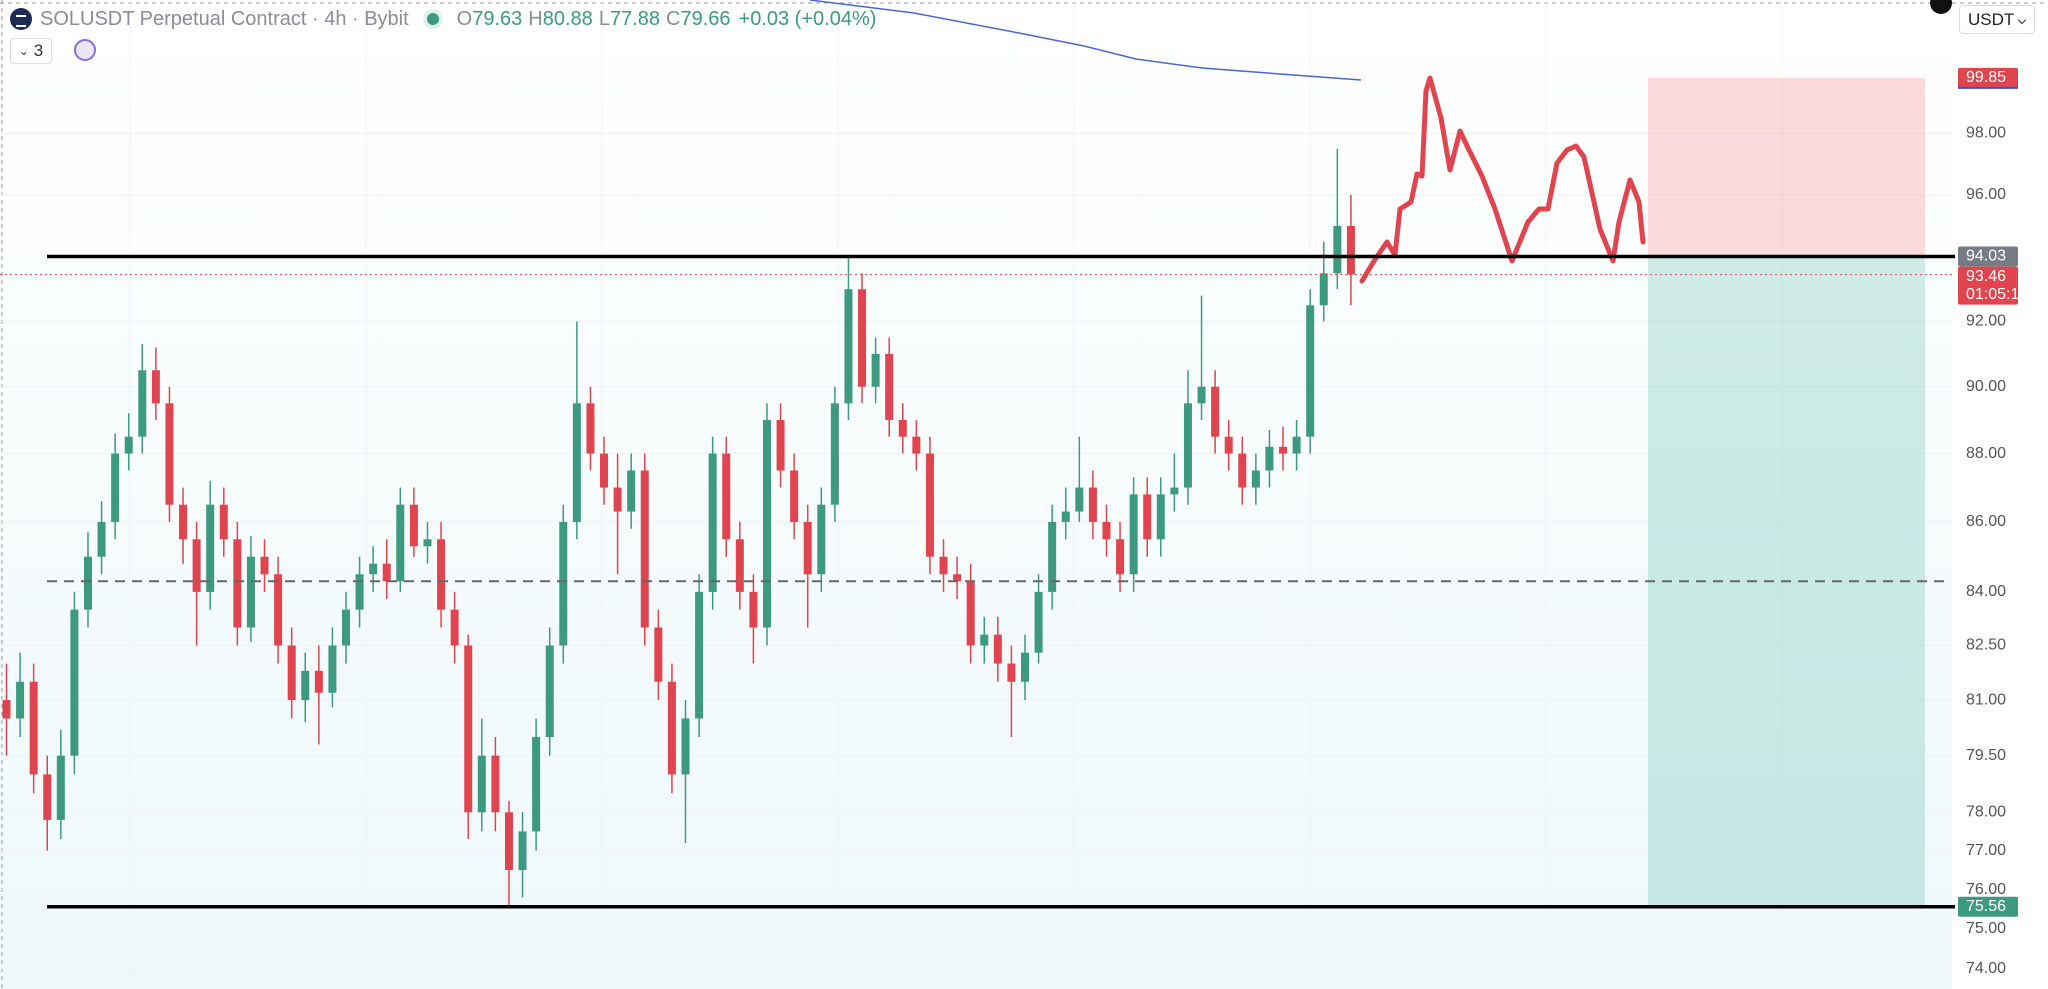 This screenshot has height=989, width=2048. What do you see at coordinates (1986, 755) in the screenshot?
I see `y-tick-label: 79.50` at bounding box center [1986, 755].